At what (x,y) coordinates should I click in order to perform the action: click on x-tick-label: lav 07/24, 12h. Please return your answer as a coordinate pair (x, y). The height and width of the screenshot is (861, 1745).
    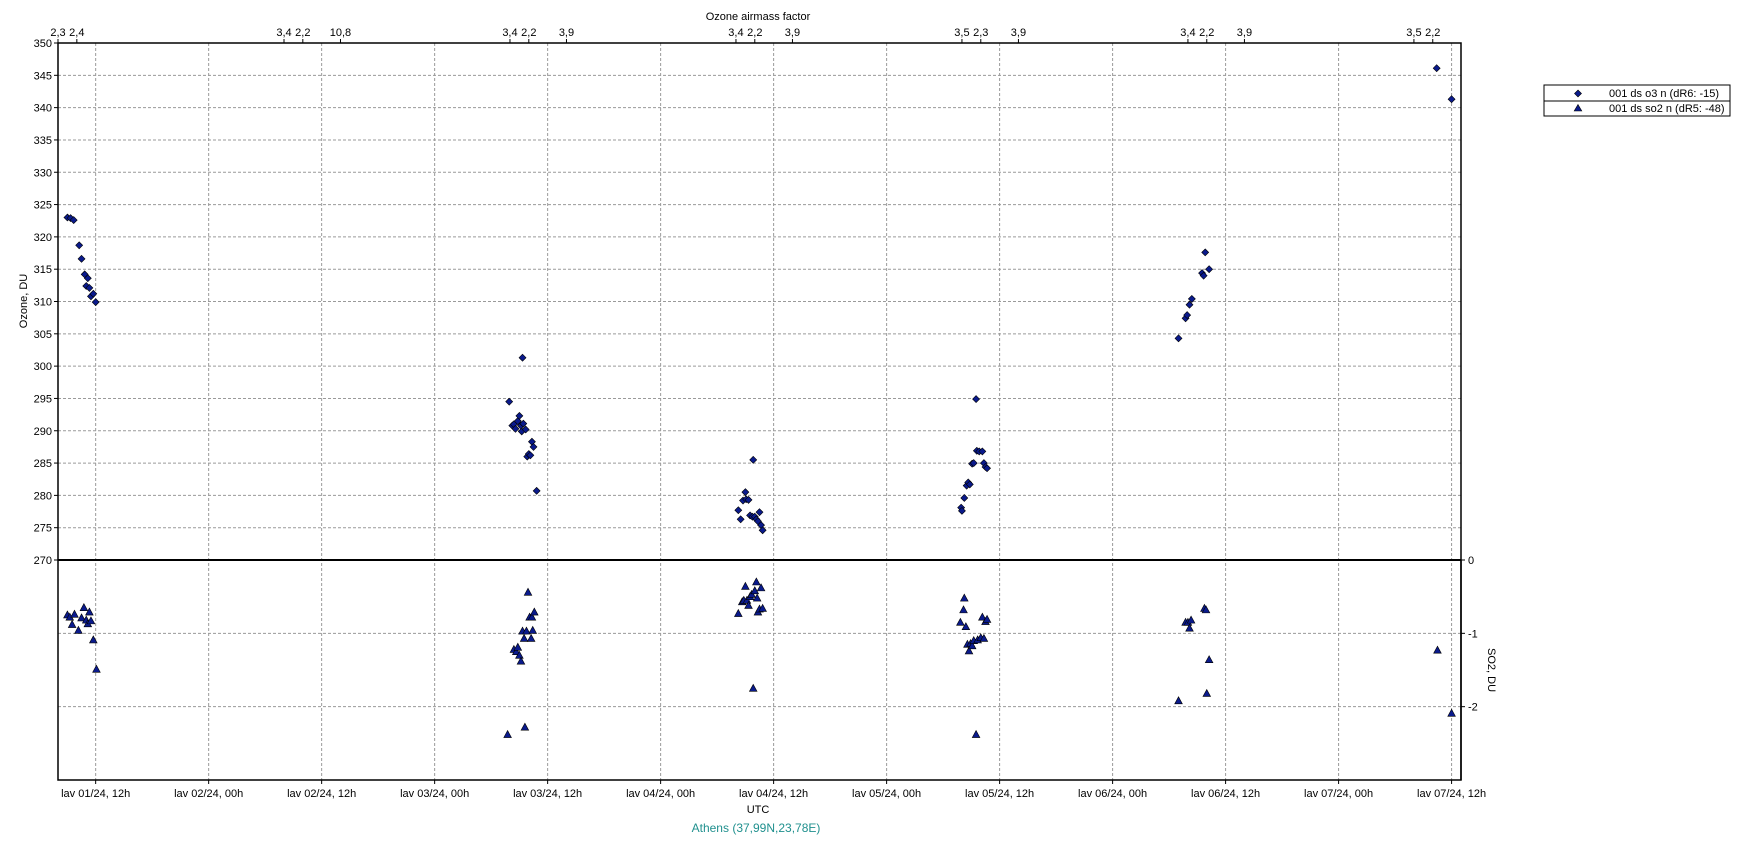
    Looking at the image, I should click on (1451, 794).